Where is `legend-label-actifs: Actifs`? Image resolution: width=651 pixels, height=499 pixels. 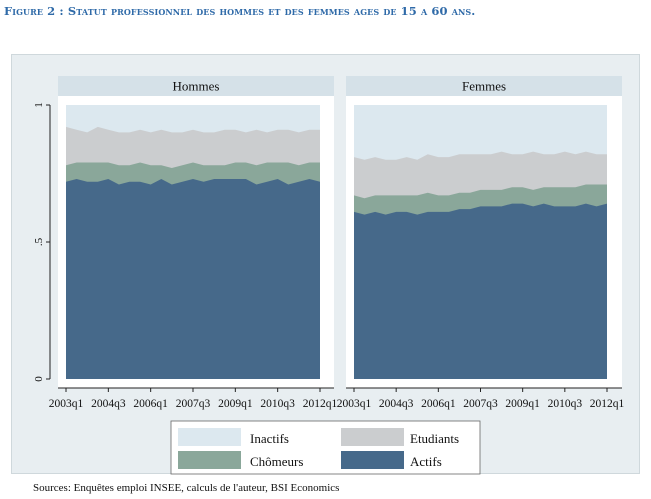 legend-label-actifs: Actifs is located at coordinates (426, 461).